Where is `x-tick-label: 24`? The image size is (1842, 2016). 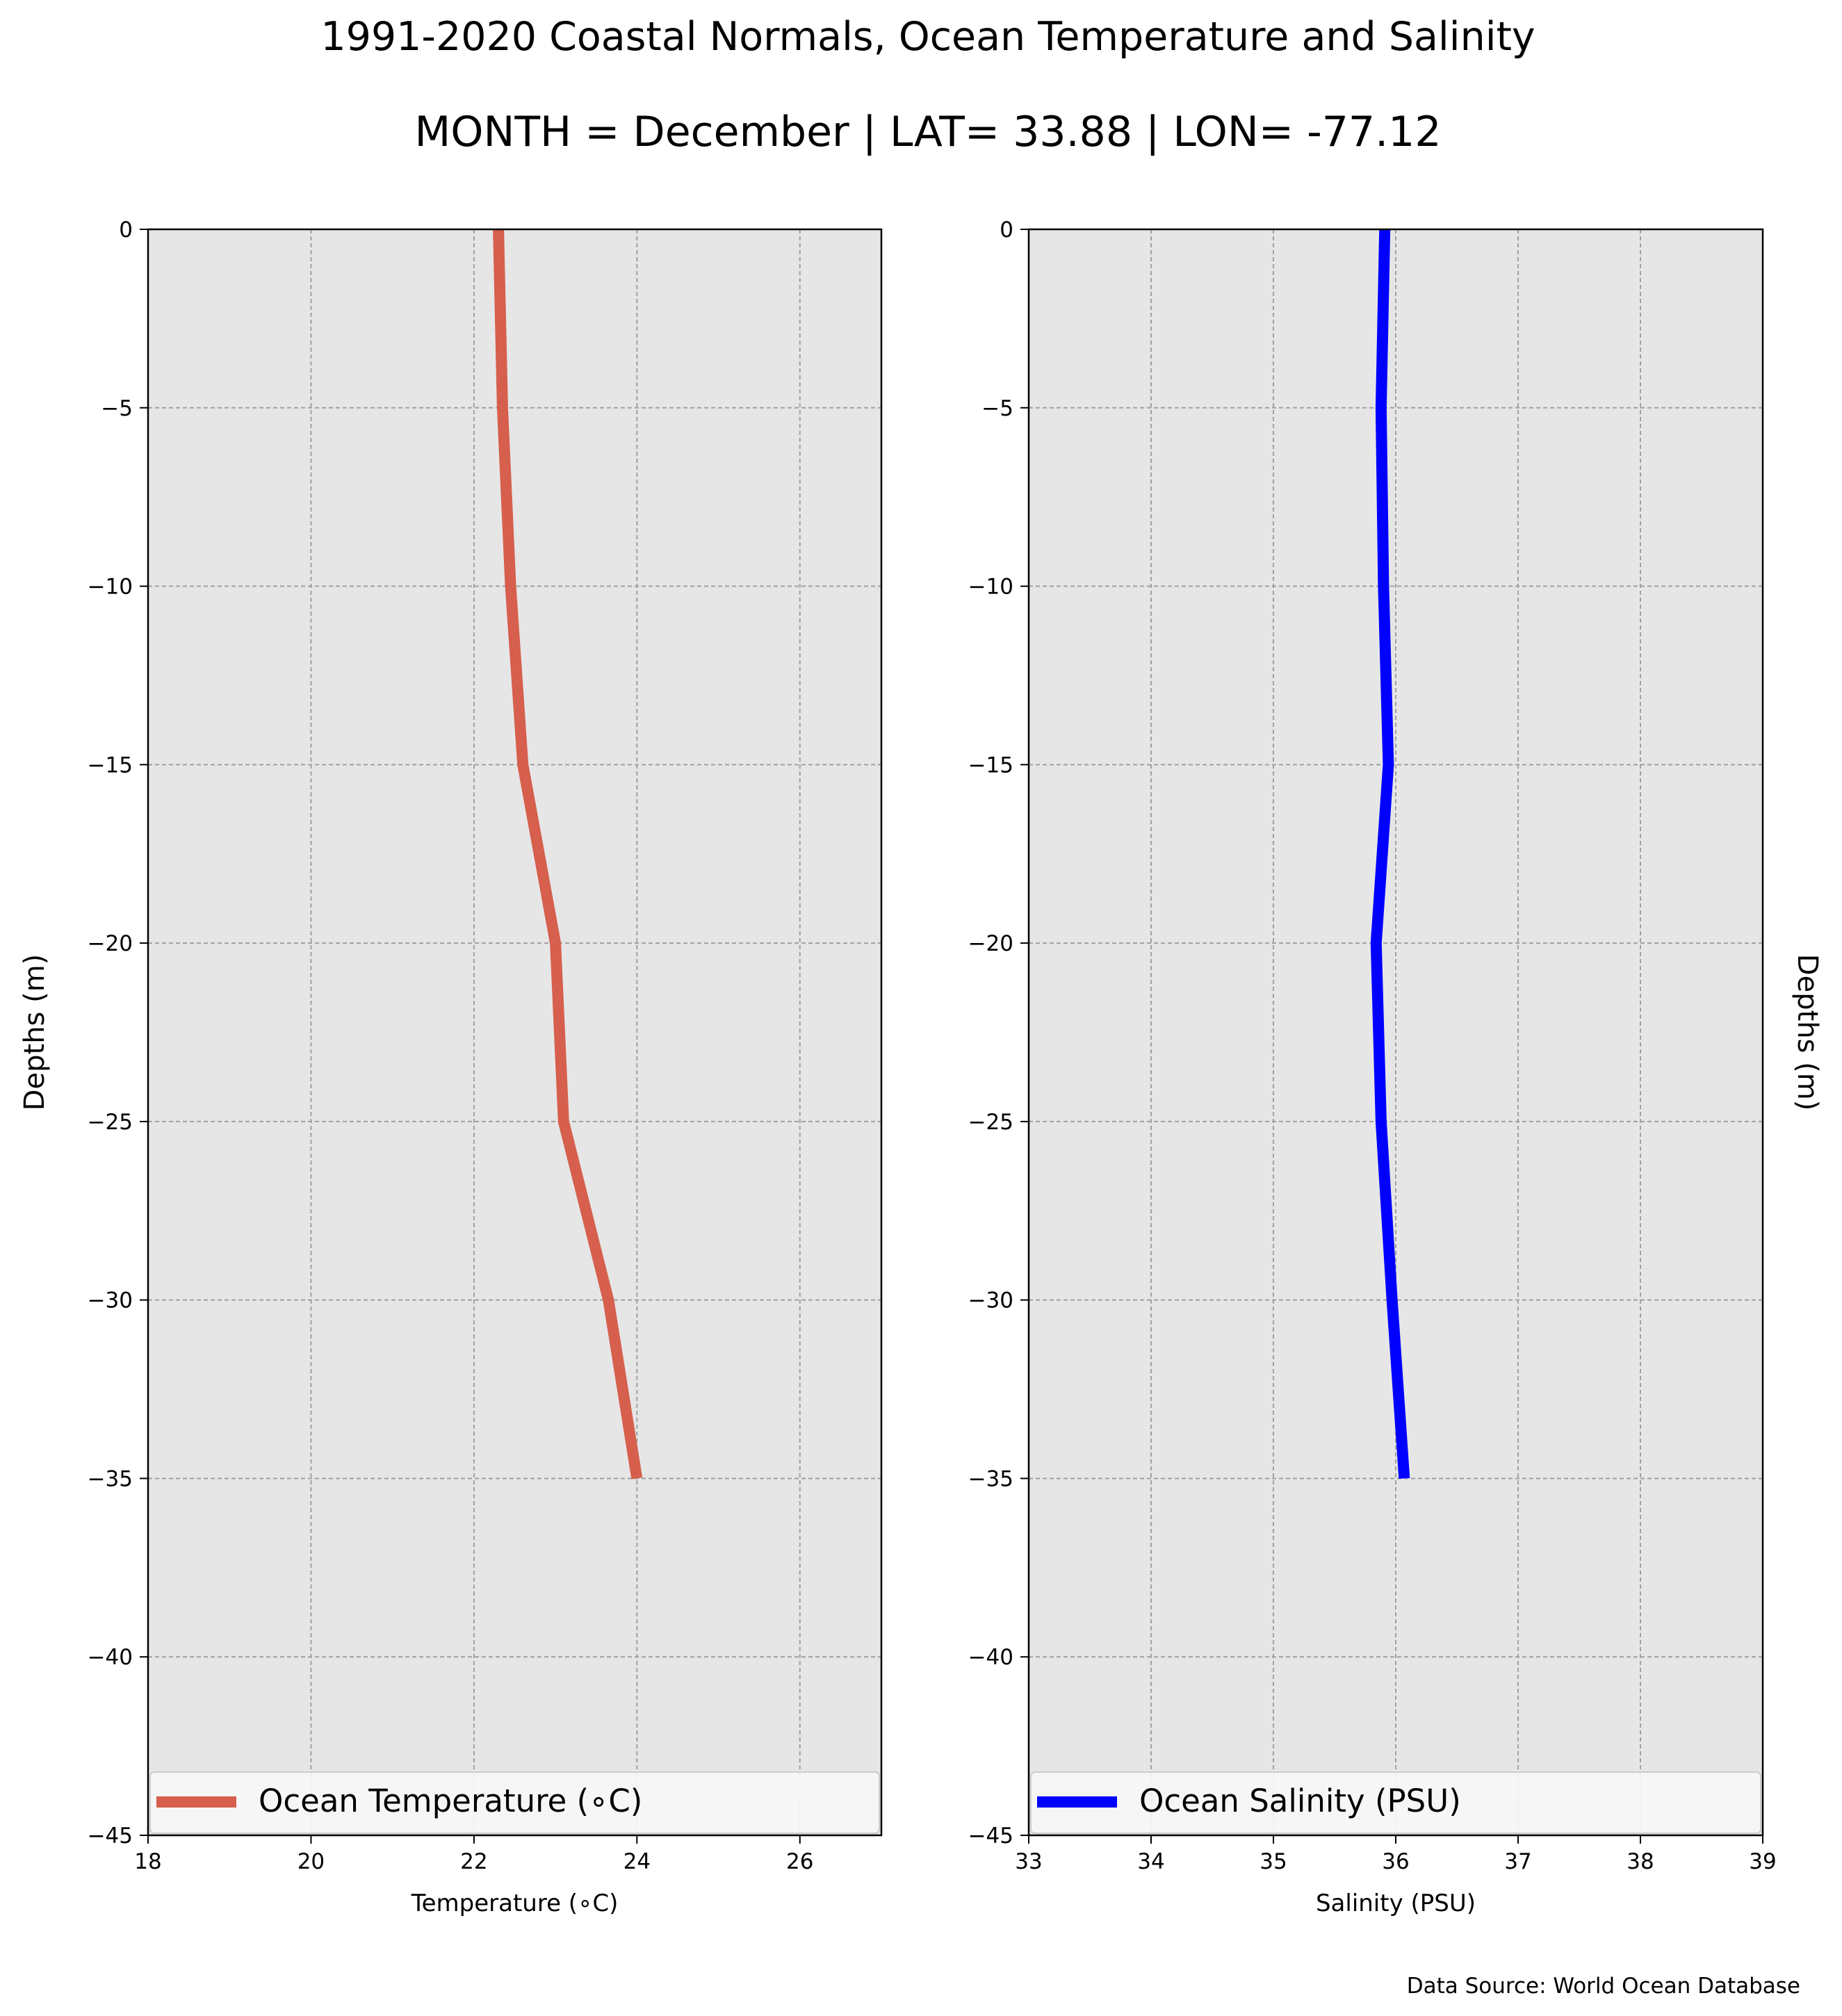
x-tick-label: 24 is located at coordinates (637, 1862).